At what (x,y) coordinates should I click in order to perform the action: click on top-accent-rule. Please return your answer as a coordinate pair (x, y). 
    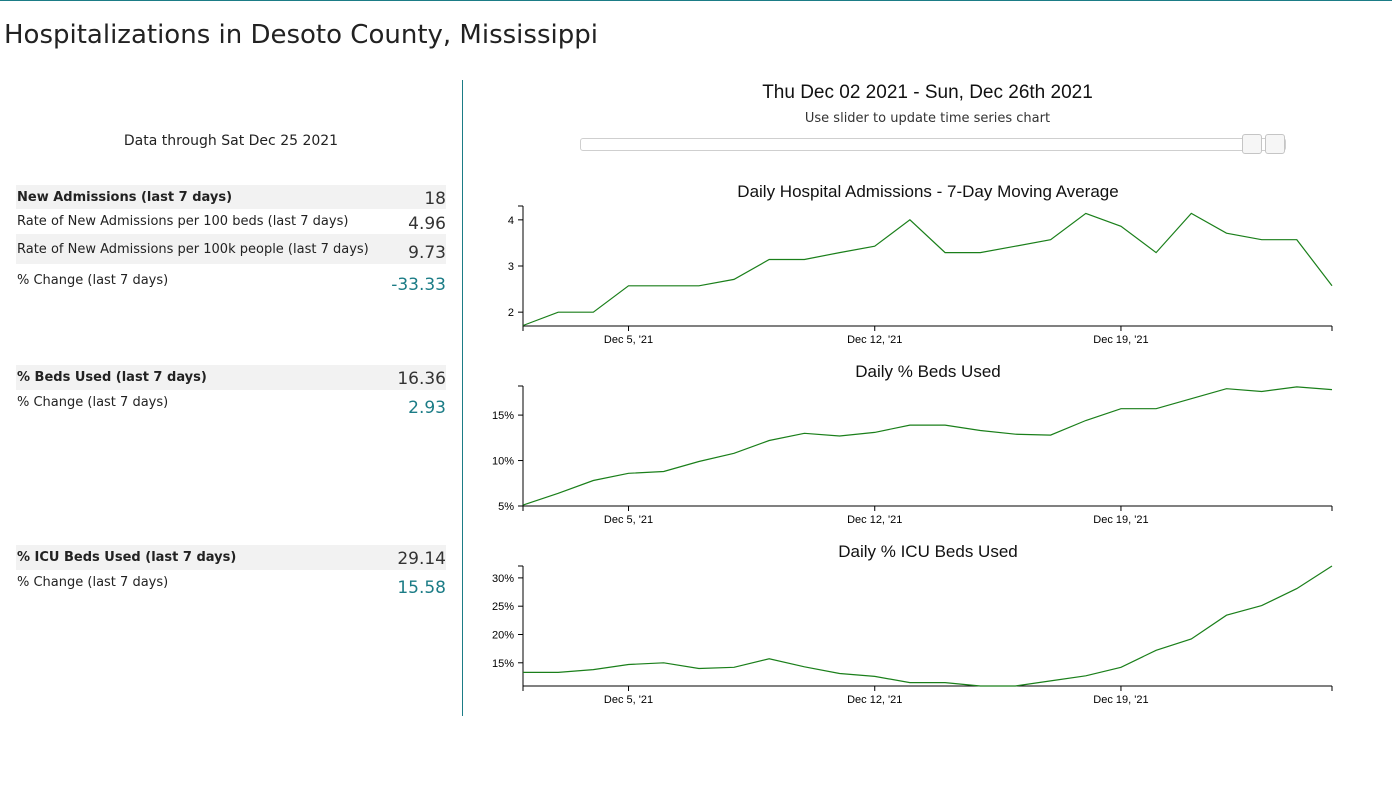
    Looking at the image, I should click on (696, 0).